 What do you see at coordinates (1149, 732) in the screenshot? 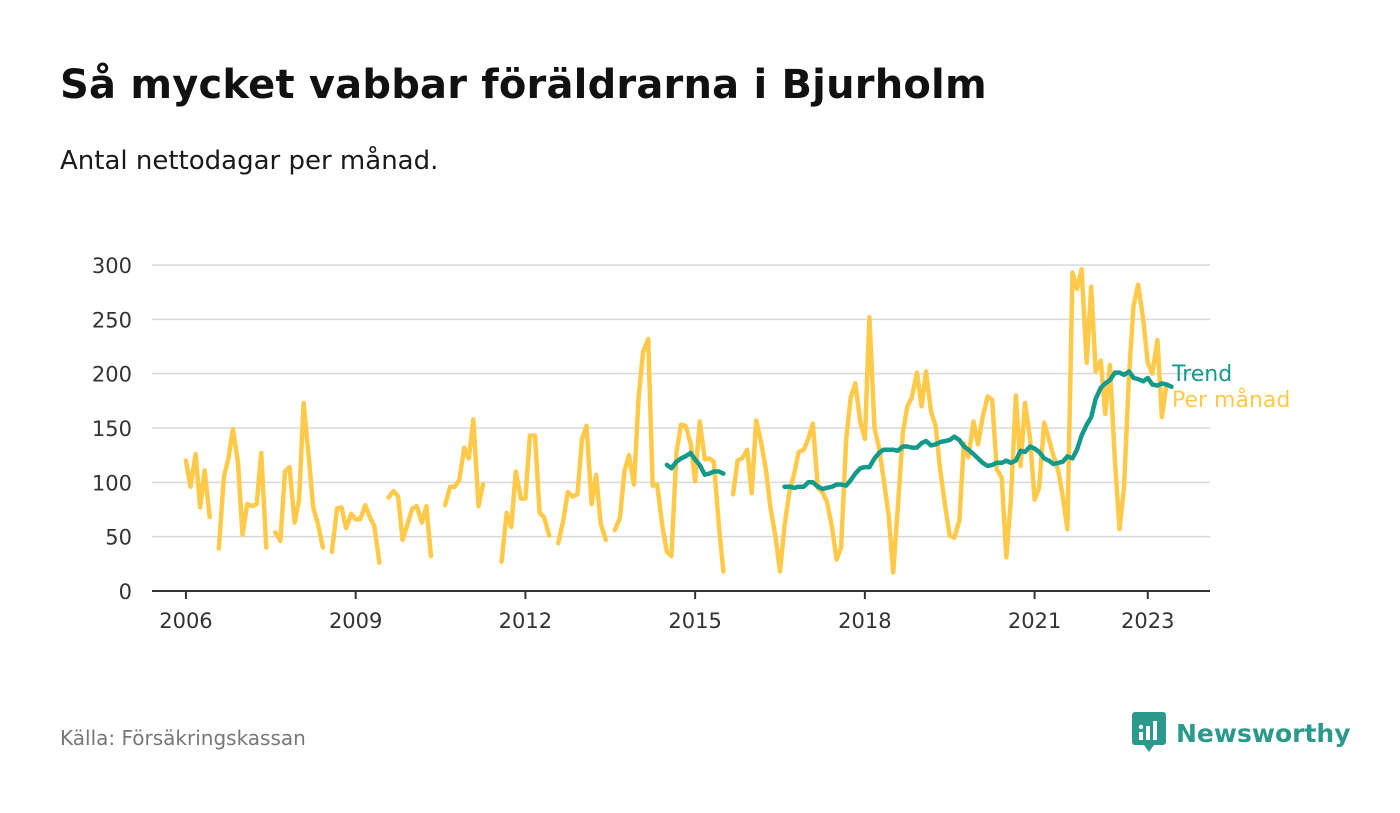
I see `newsworthy-logo-icon` at bounding box center [1149, 732].